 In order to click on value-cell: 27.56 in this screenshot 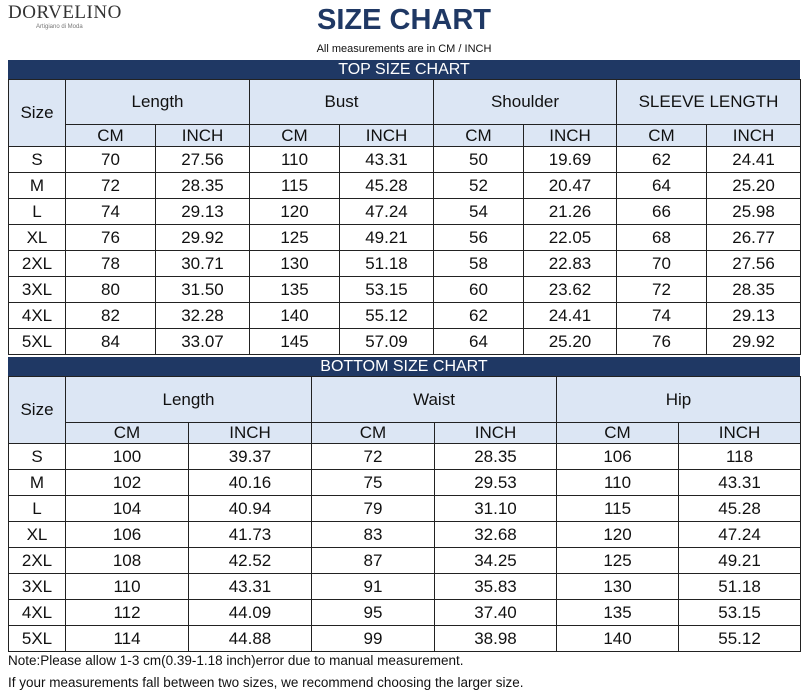, I will do `click(202, 159)`.